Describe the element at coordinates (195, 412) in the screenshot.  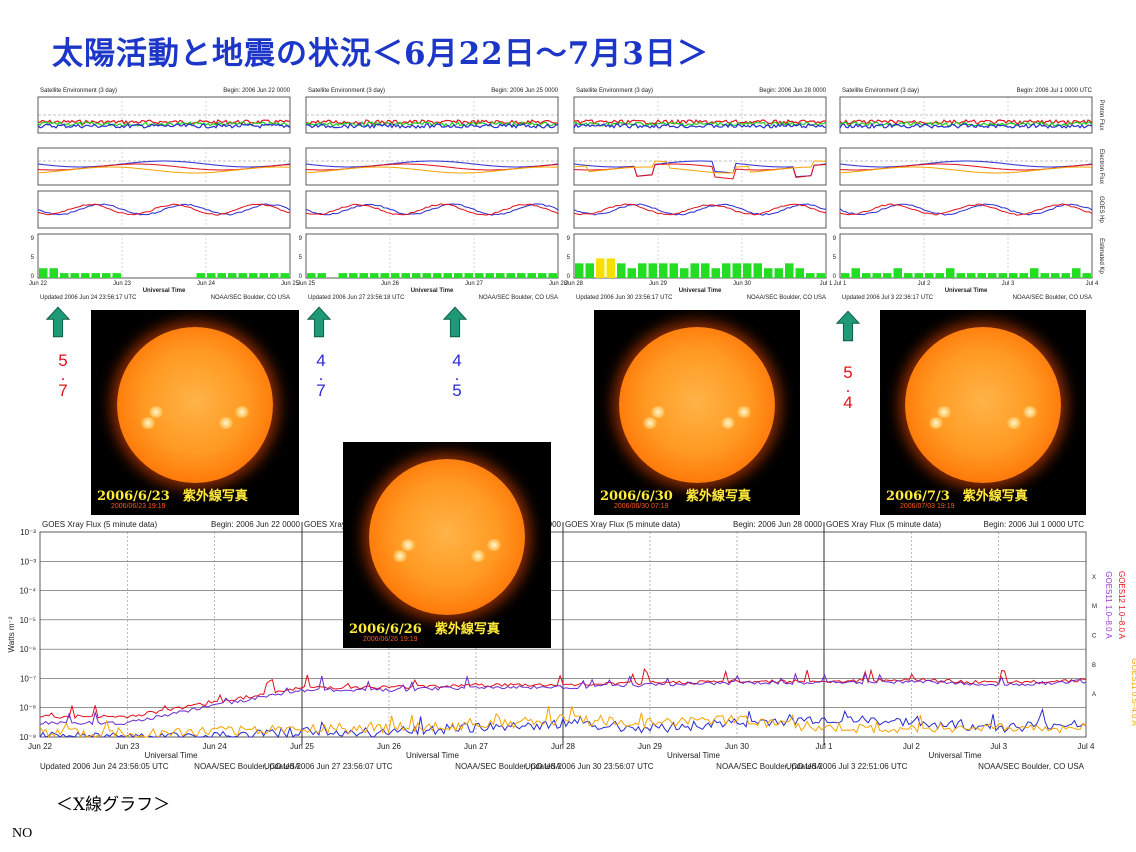
I see `sun-uv-image: 2006/6/23 紫外線写真 2006/06/23 19:19` at that location.